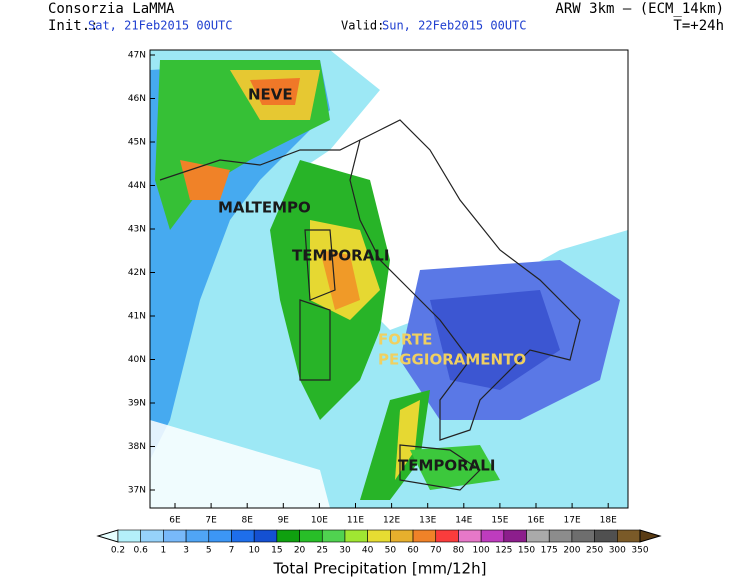 The width and height of the screenshot is (751, 584). I want to click on map-annotation: MALTEMPO, so click(264, 208).